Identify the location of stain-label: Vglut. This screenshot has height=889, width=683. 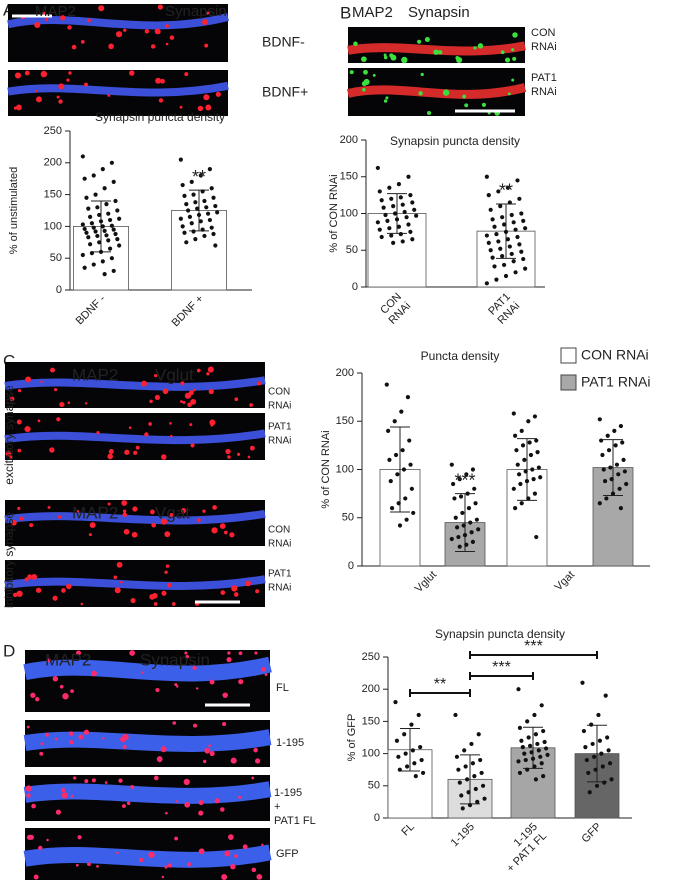
(174, 374).